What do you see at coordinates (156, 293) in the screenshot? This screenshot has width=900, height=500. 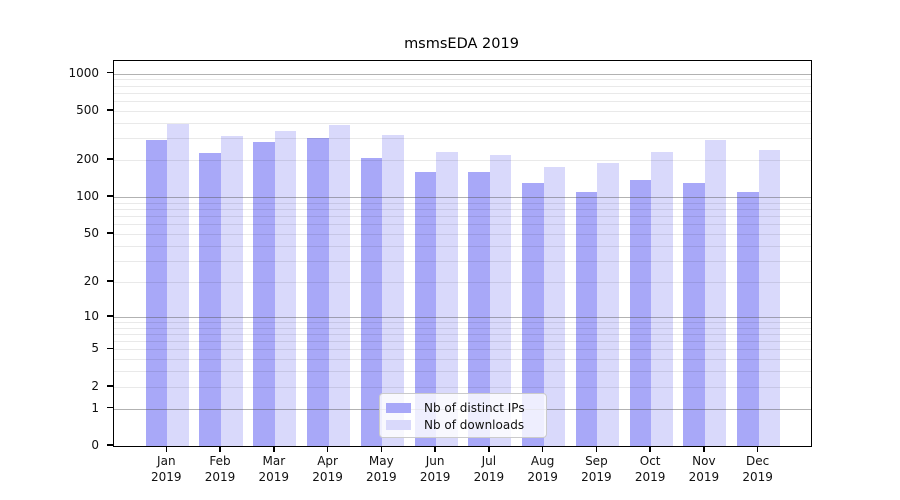 I see `bar-distinct-ips-jan` at bounding box center [156, 293].